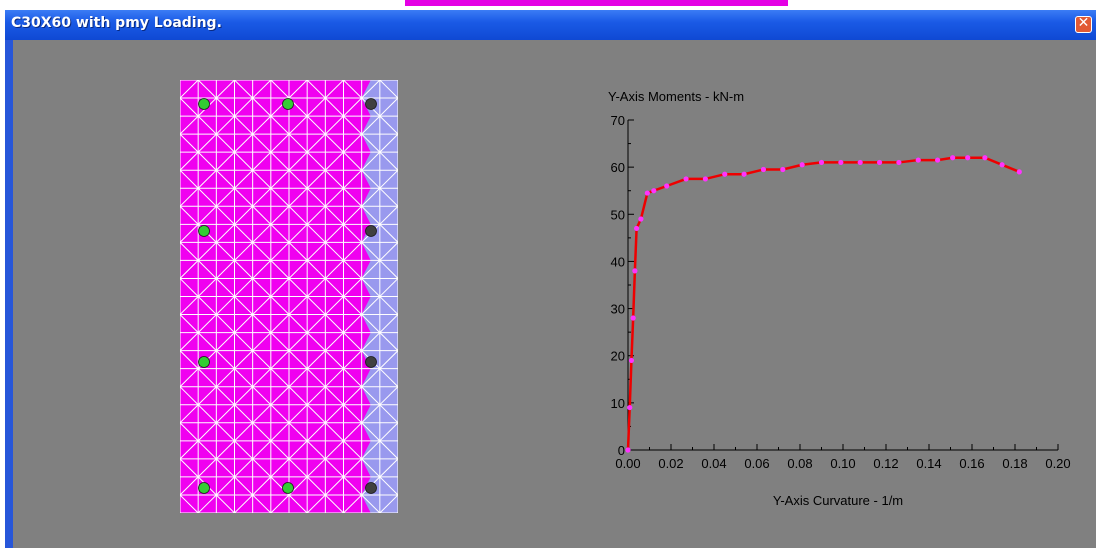 The width and height of the screenshot is (1096, 548). I want to click on x-tick-label: 0.20, so click(1057, 463).